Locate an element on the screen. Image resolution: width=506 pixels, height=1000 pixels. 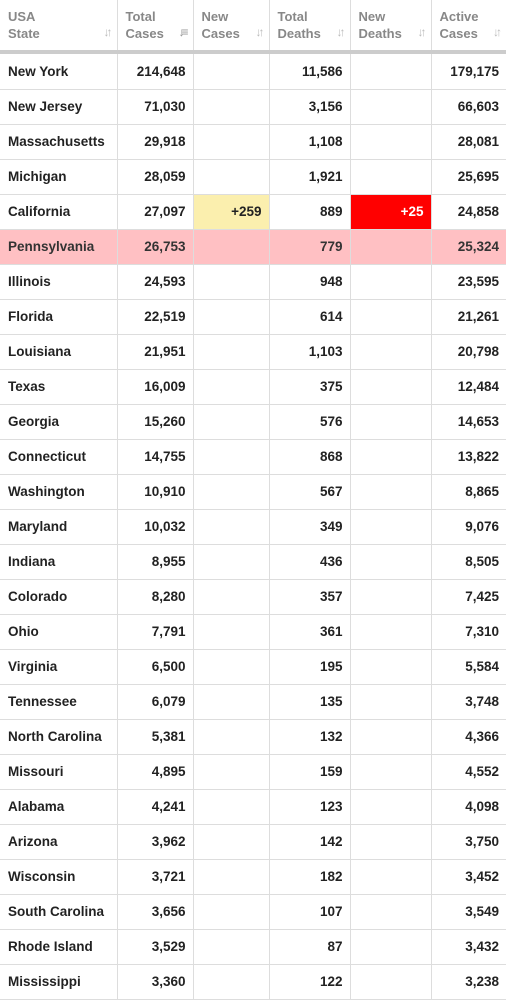
sort-descending-icon: ↓≡ is located at coordinates (183, 32).